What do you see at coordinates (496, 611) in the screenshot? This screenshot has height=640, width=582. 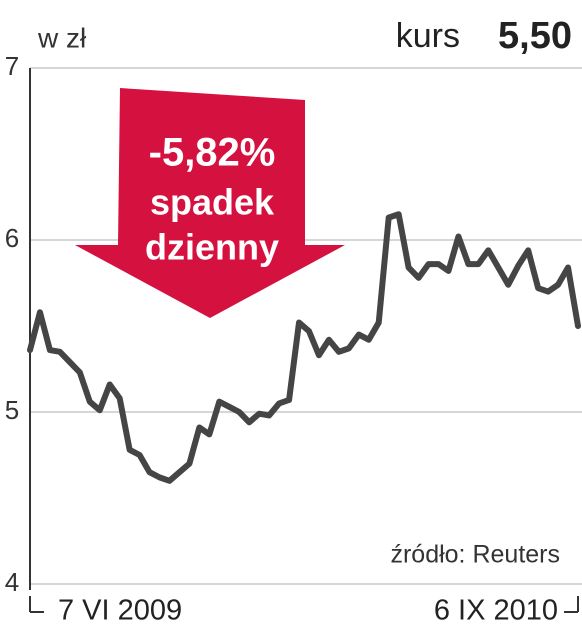 I see `x-tick-label: 6 IX 2010` at bounding box center [496, 611].